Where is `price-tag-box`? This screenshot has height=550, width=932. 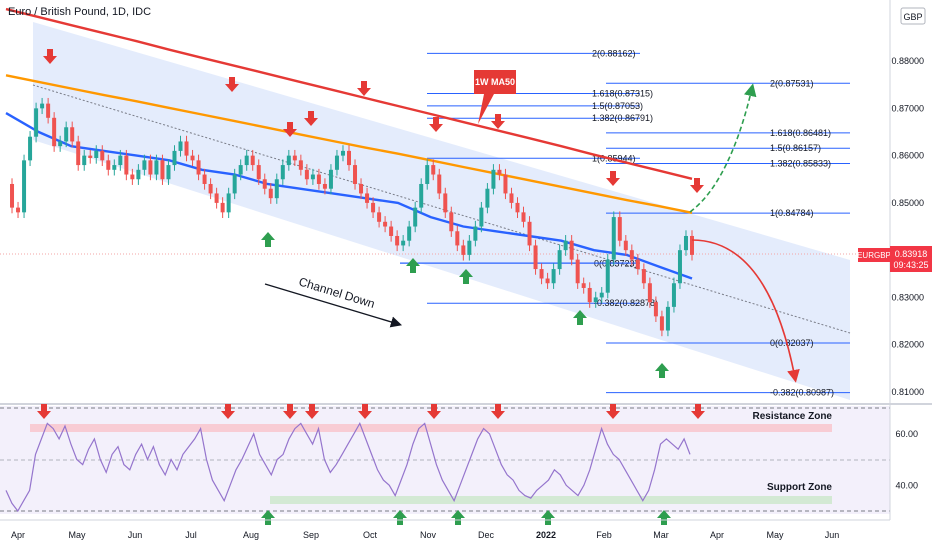 price-tag-box is located at coordinates (911, 259).